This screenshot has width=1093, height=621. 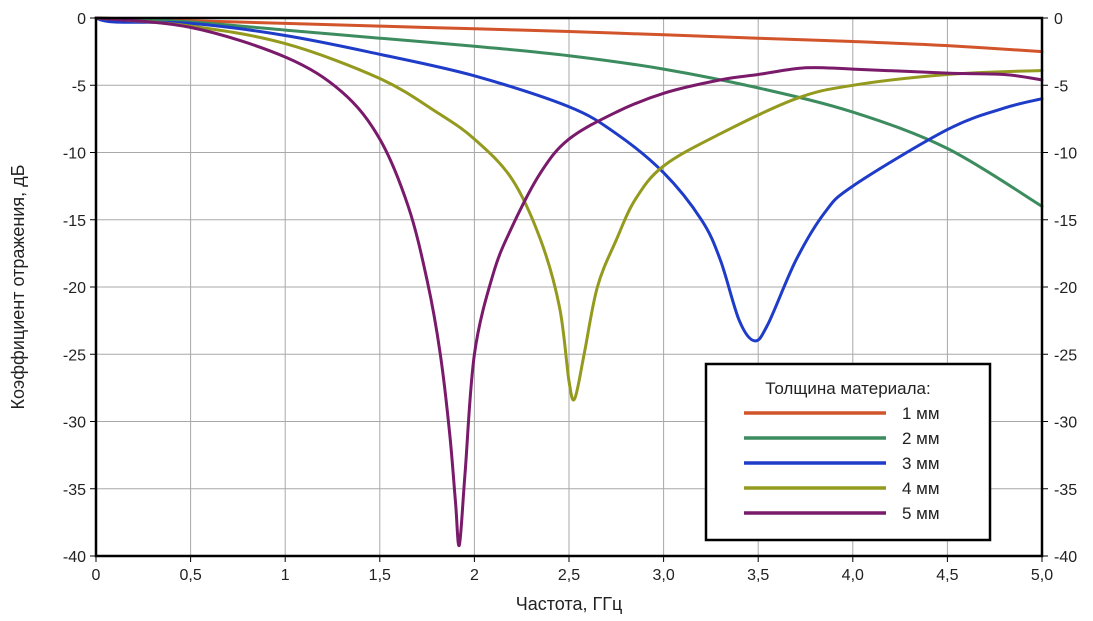 What do you see at coordinates (921, 488) in the screenshot?
I see `legend-label: 4 мм` at bounding box center [921, 488].